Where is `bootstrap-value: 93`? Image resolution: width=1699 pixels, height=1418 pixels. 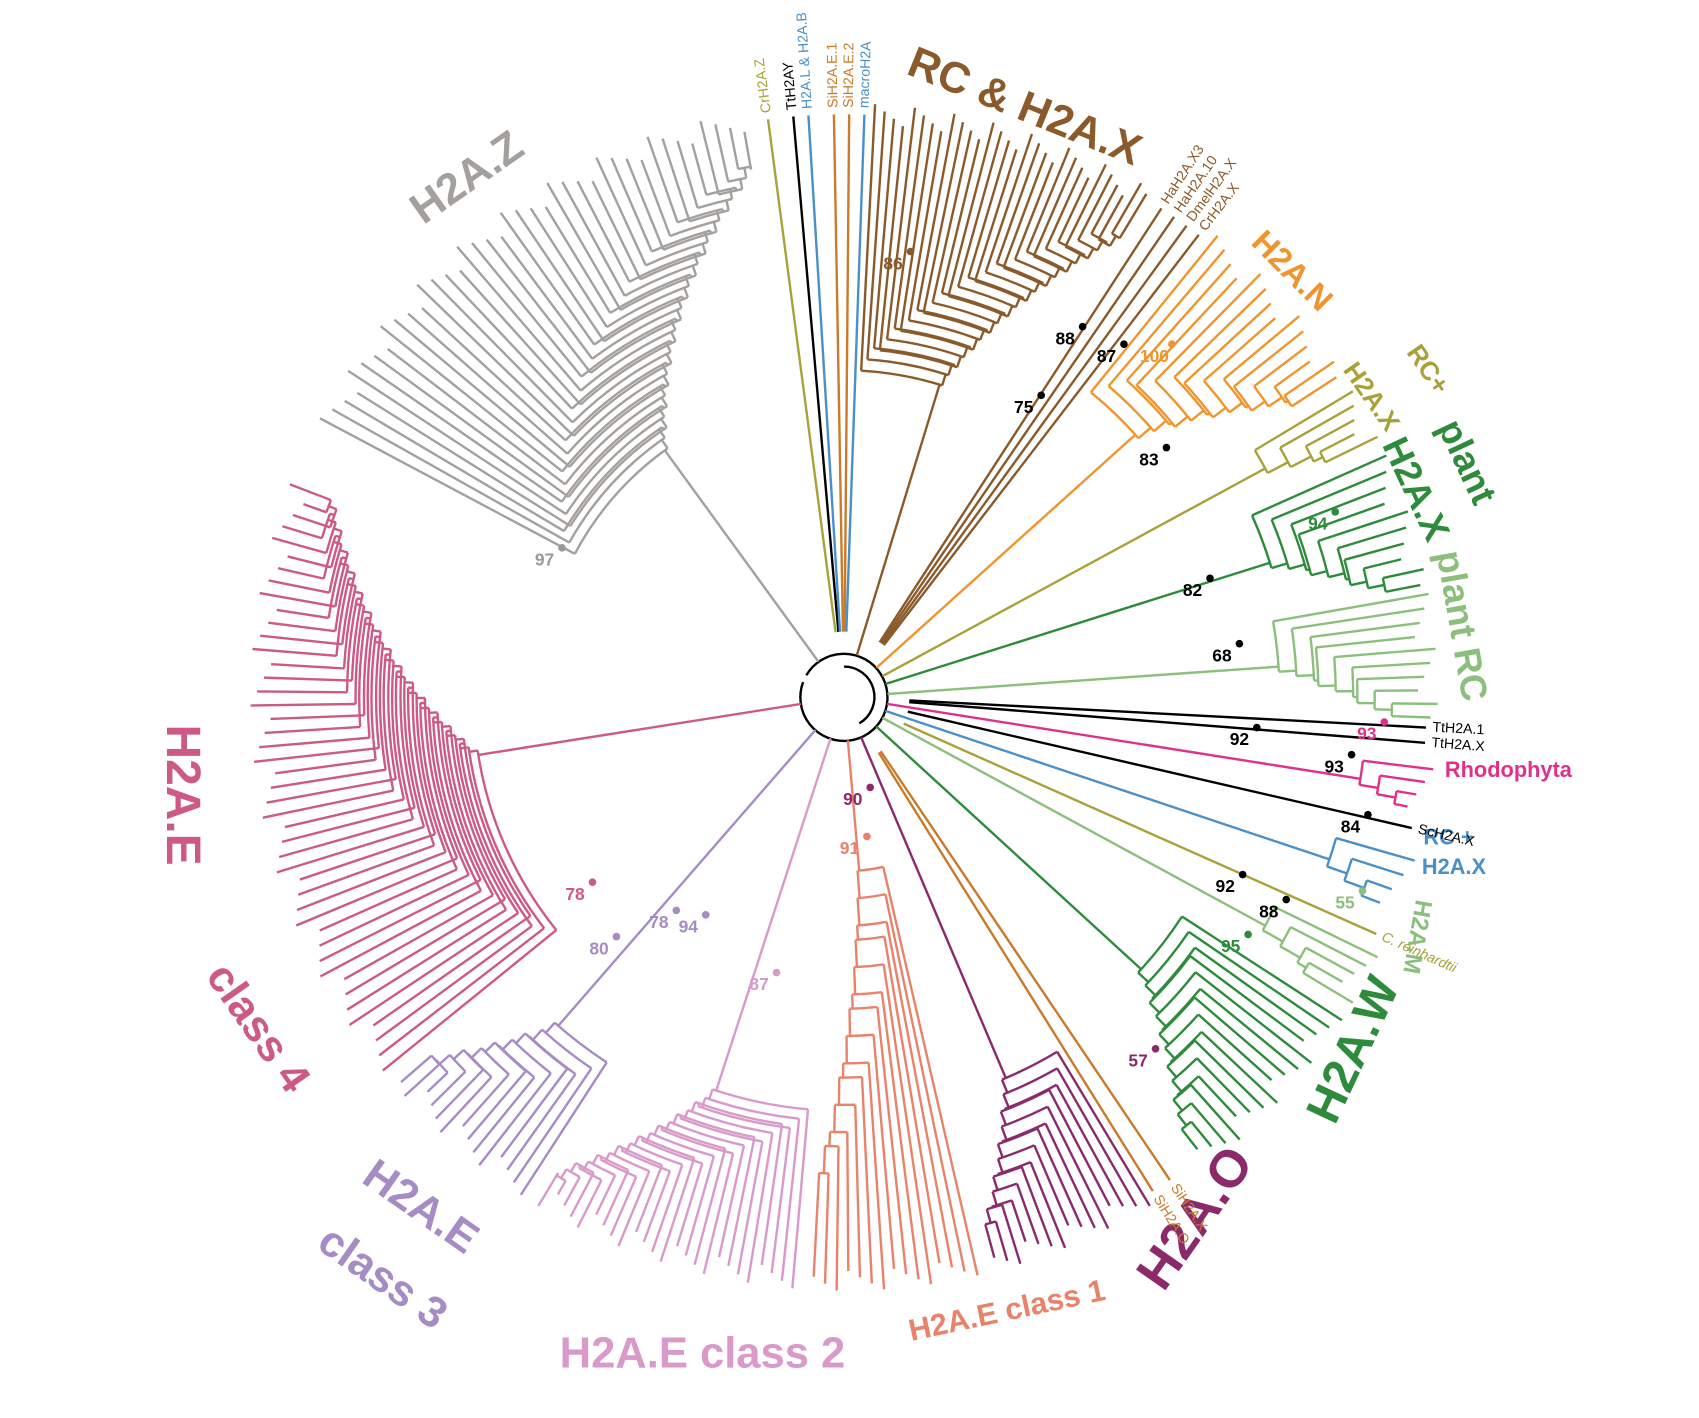 bootstrap-value: 93 is located at coordinates (1367, 734).